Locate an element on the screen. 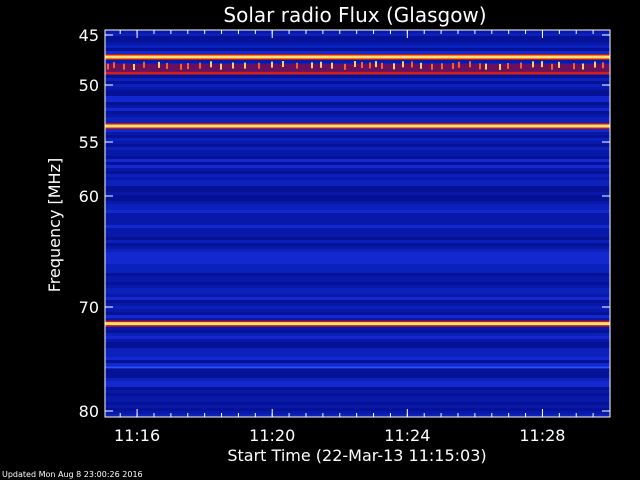 Image resolution: width=640 pixels, height=480 pixels. band-bursty-base is located at coordinates (357, 67).